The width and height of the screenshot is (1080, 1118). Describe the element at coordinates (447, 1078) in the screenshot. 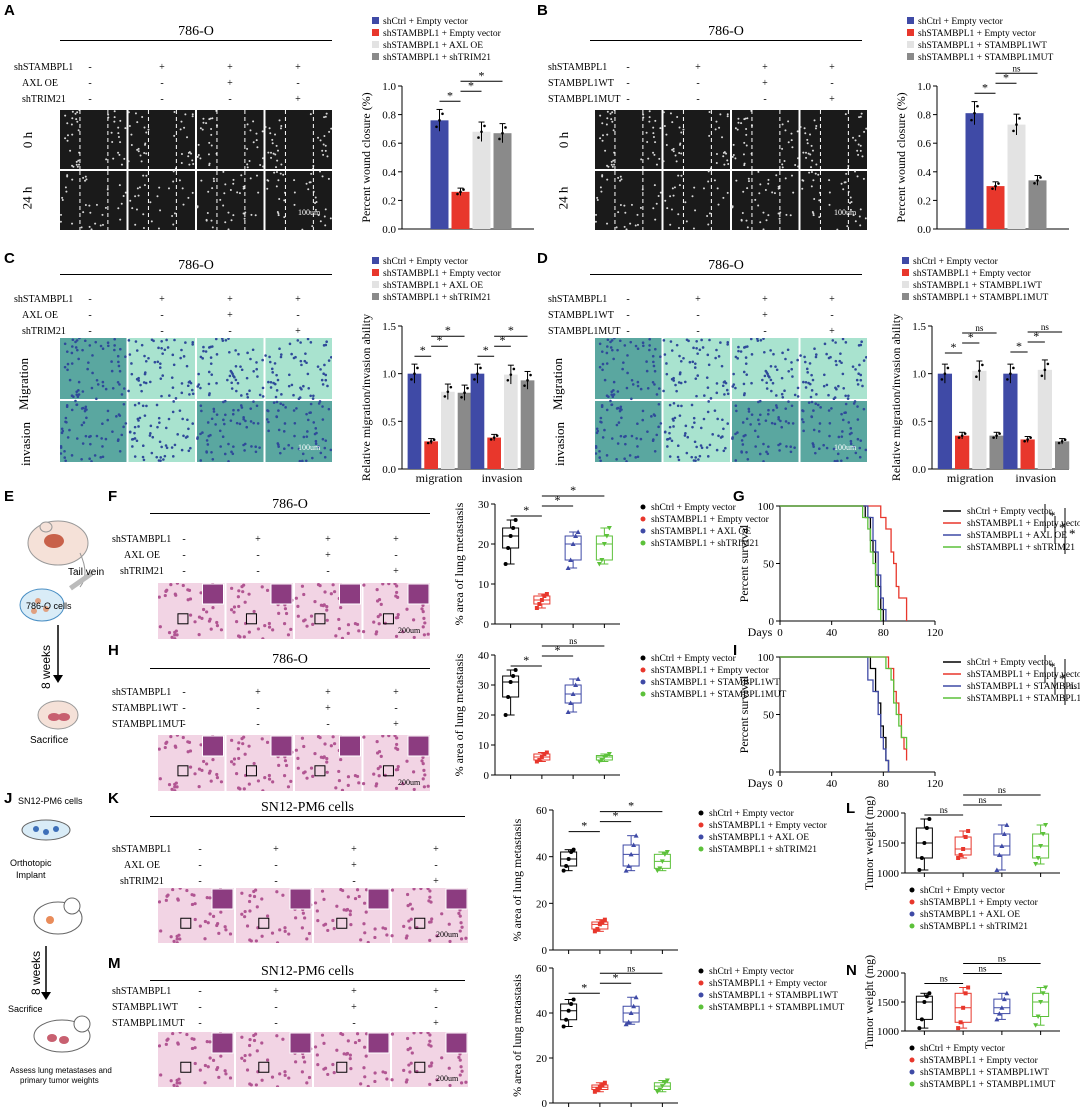

I see `scale-bar-label: 200um` at that location.